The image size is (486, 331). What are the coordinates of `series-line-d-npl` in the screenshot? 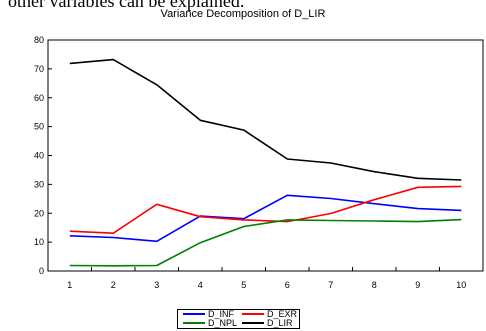 It's located at (265, 242).